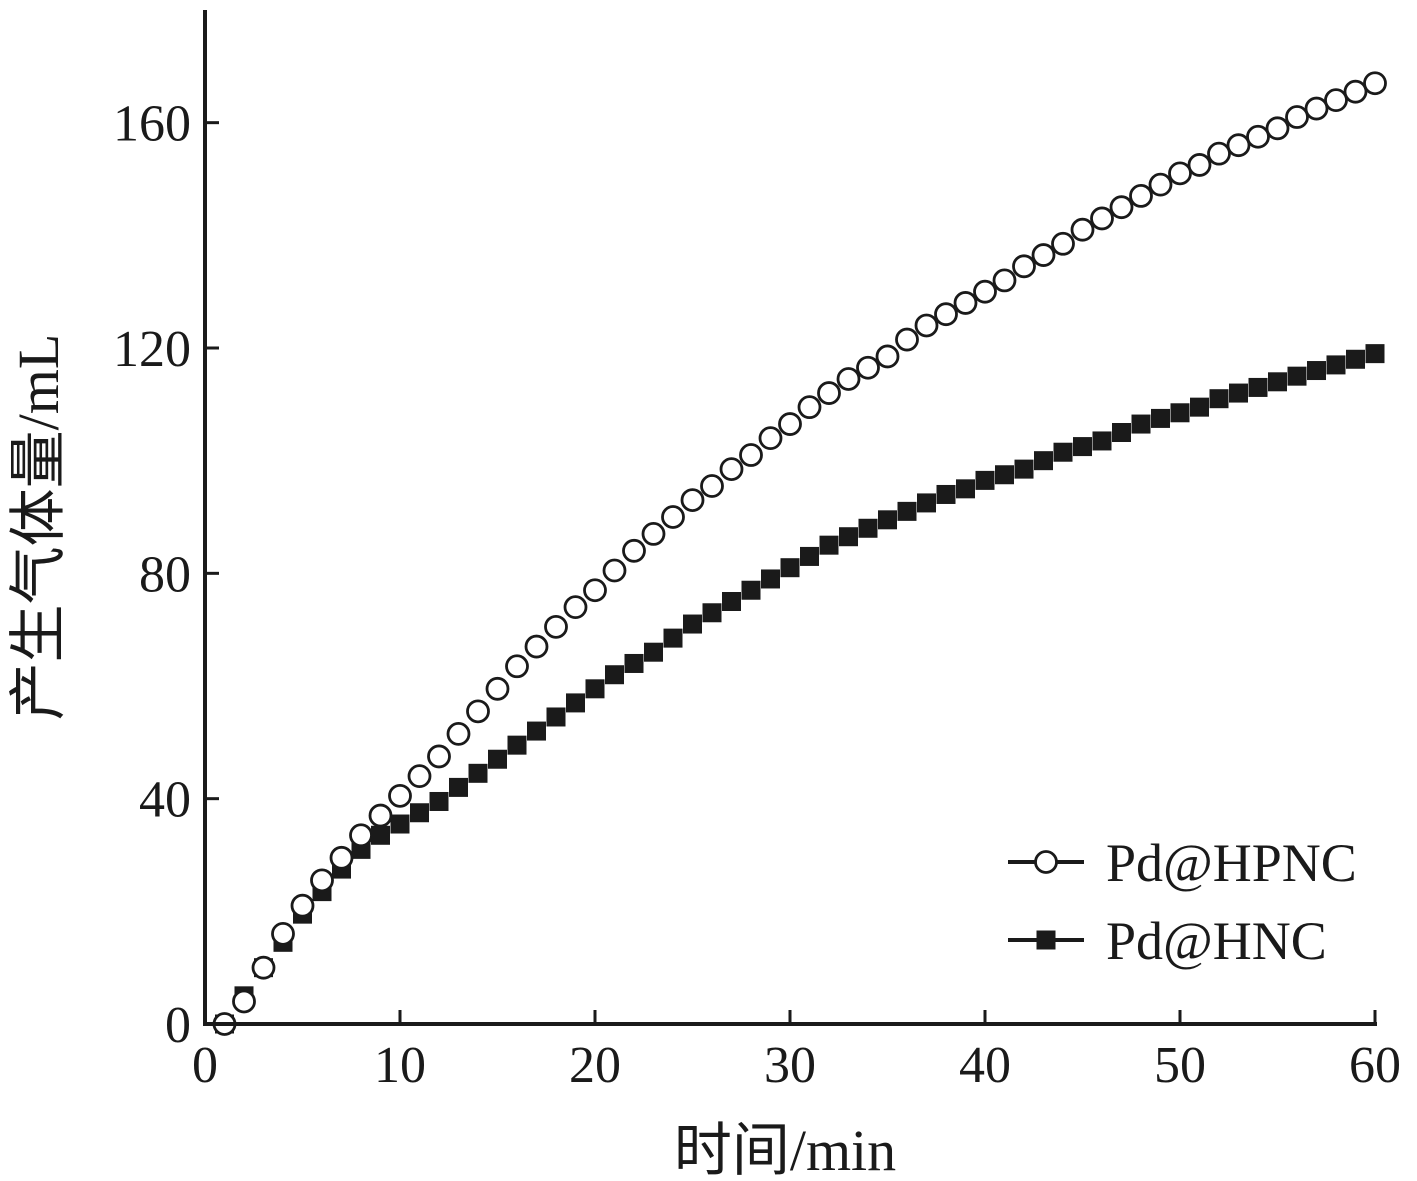 The image size is (1417, 1181). What do you see at coordinates (152, 349) in the screenshot?
I see `y-tick-label: 120` at bounding box center [152, 349].